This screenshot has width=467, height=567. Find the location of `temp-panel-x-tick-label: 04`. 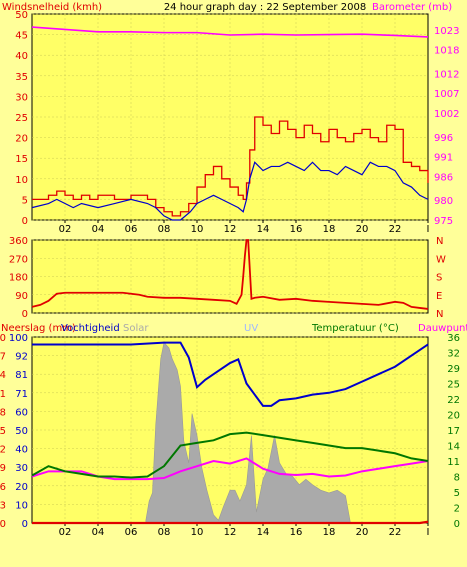

temp-panel-x-tick-label: 04 is located at coordinates (98, 532).